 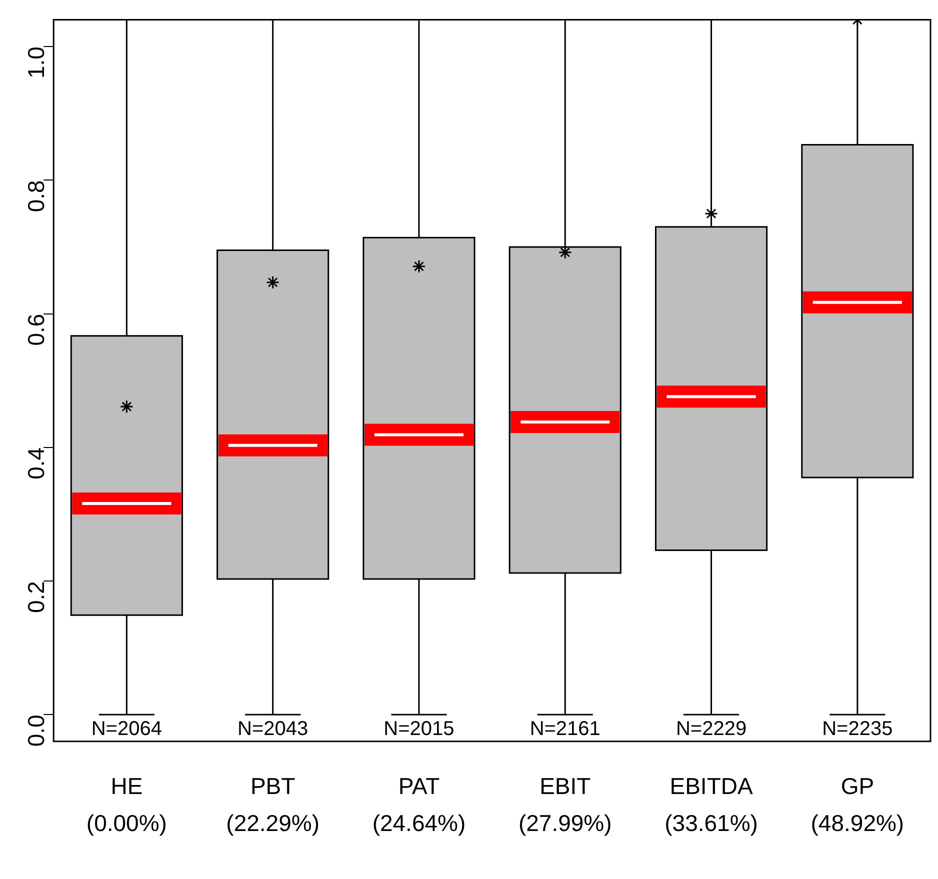 What do you see at coordinates (273, 804) in the screenshot?
I see `x-tick-label: PBT (22.29%)` at bounding box center [273, 804].